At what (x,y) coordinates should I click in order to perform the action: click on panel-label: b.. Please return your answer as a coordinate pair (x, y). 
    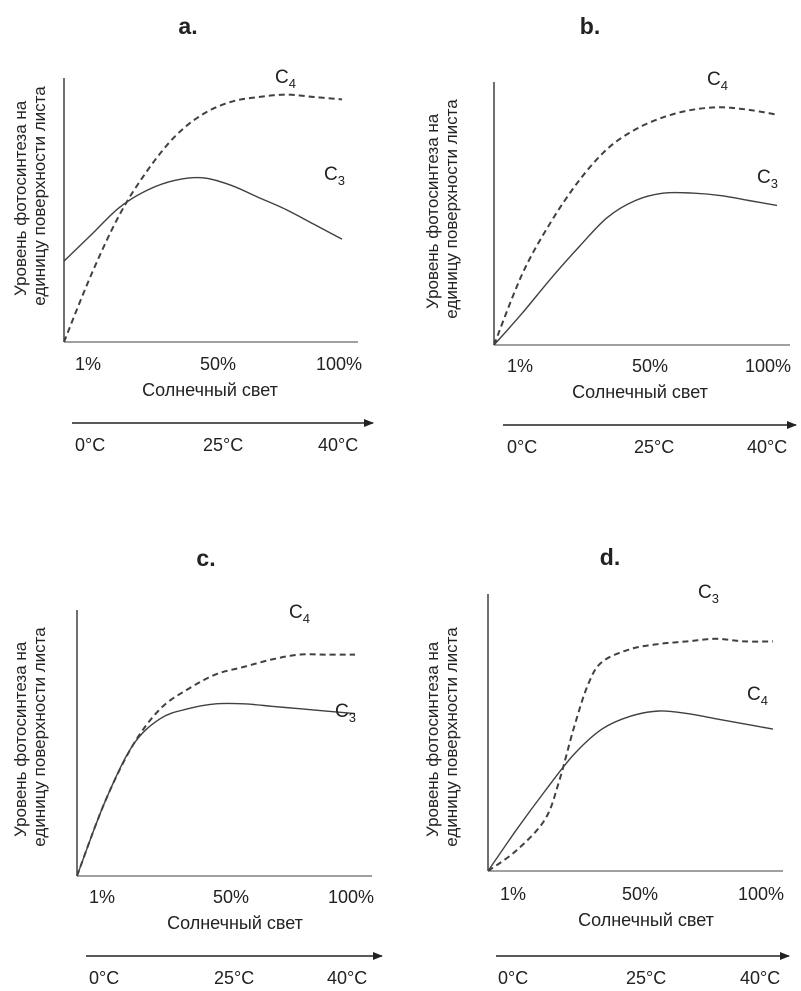
    Looking at the image, I should click on (590, 26).